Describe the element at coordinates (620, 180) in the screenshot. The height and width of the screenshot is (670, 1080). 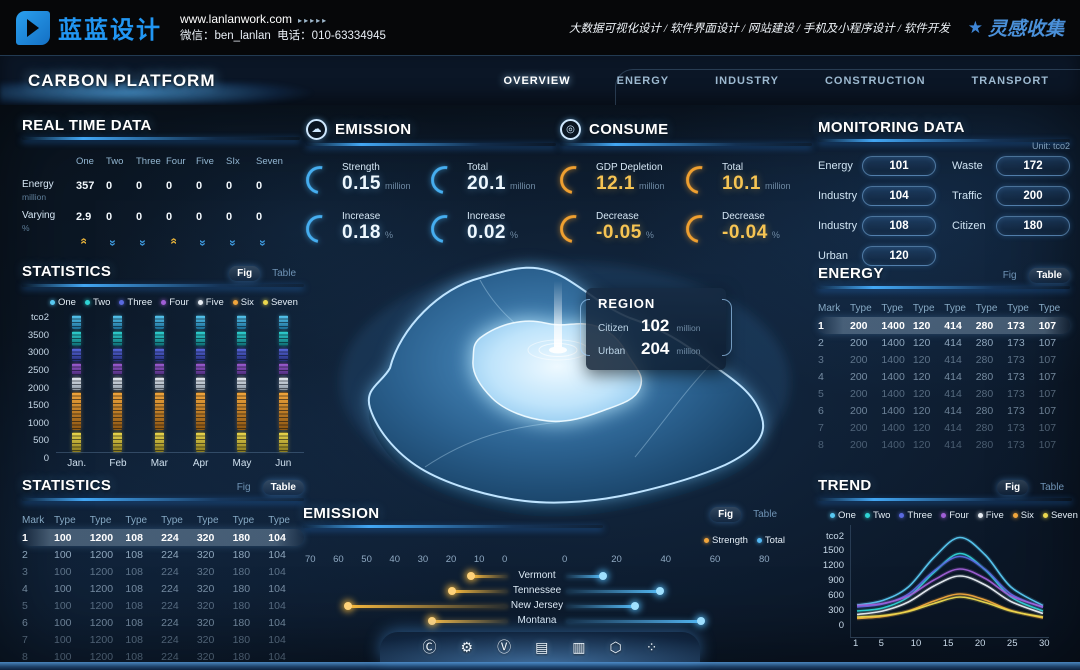
I see `stat-item: GDP Depletion 12.1 million` at that location.